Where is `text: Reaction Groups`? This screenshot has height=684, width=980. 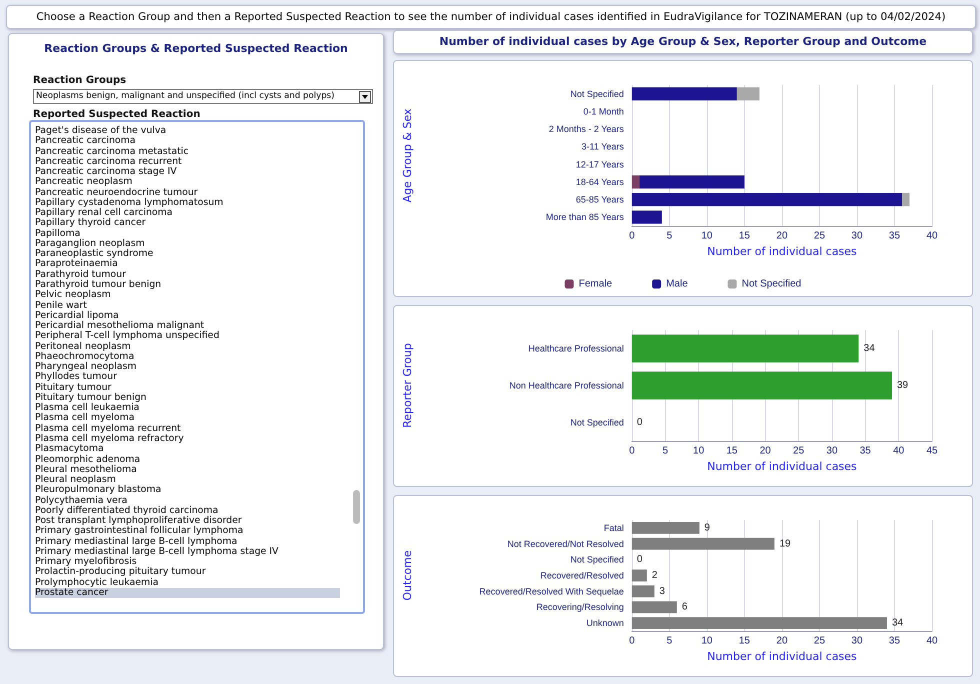 text: Reaction Groups is located at coordinates (79, 80).